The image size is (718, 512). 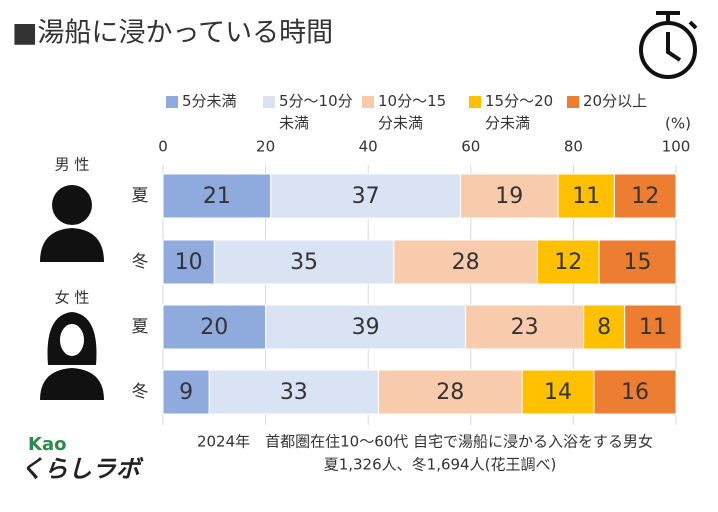 What do you see at coordinates (163, 147) in the screenshot?
I see `x-tick-label: 0` at bounding box center [163, 147].